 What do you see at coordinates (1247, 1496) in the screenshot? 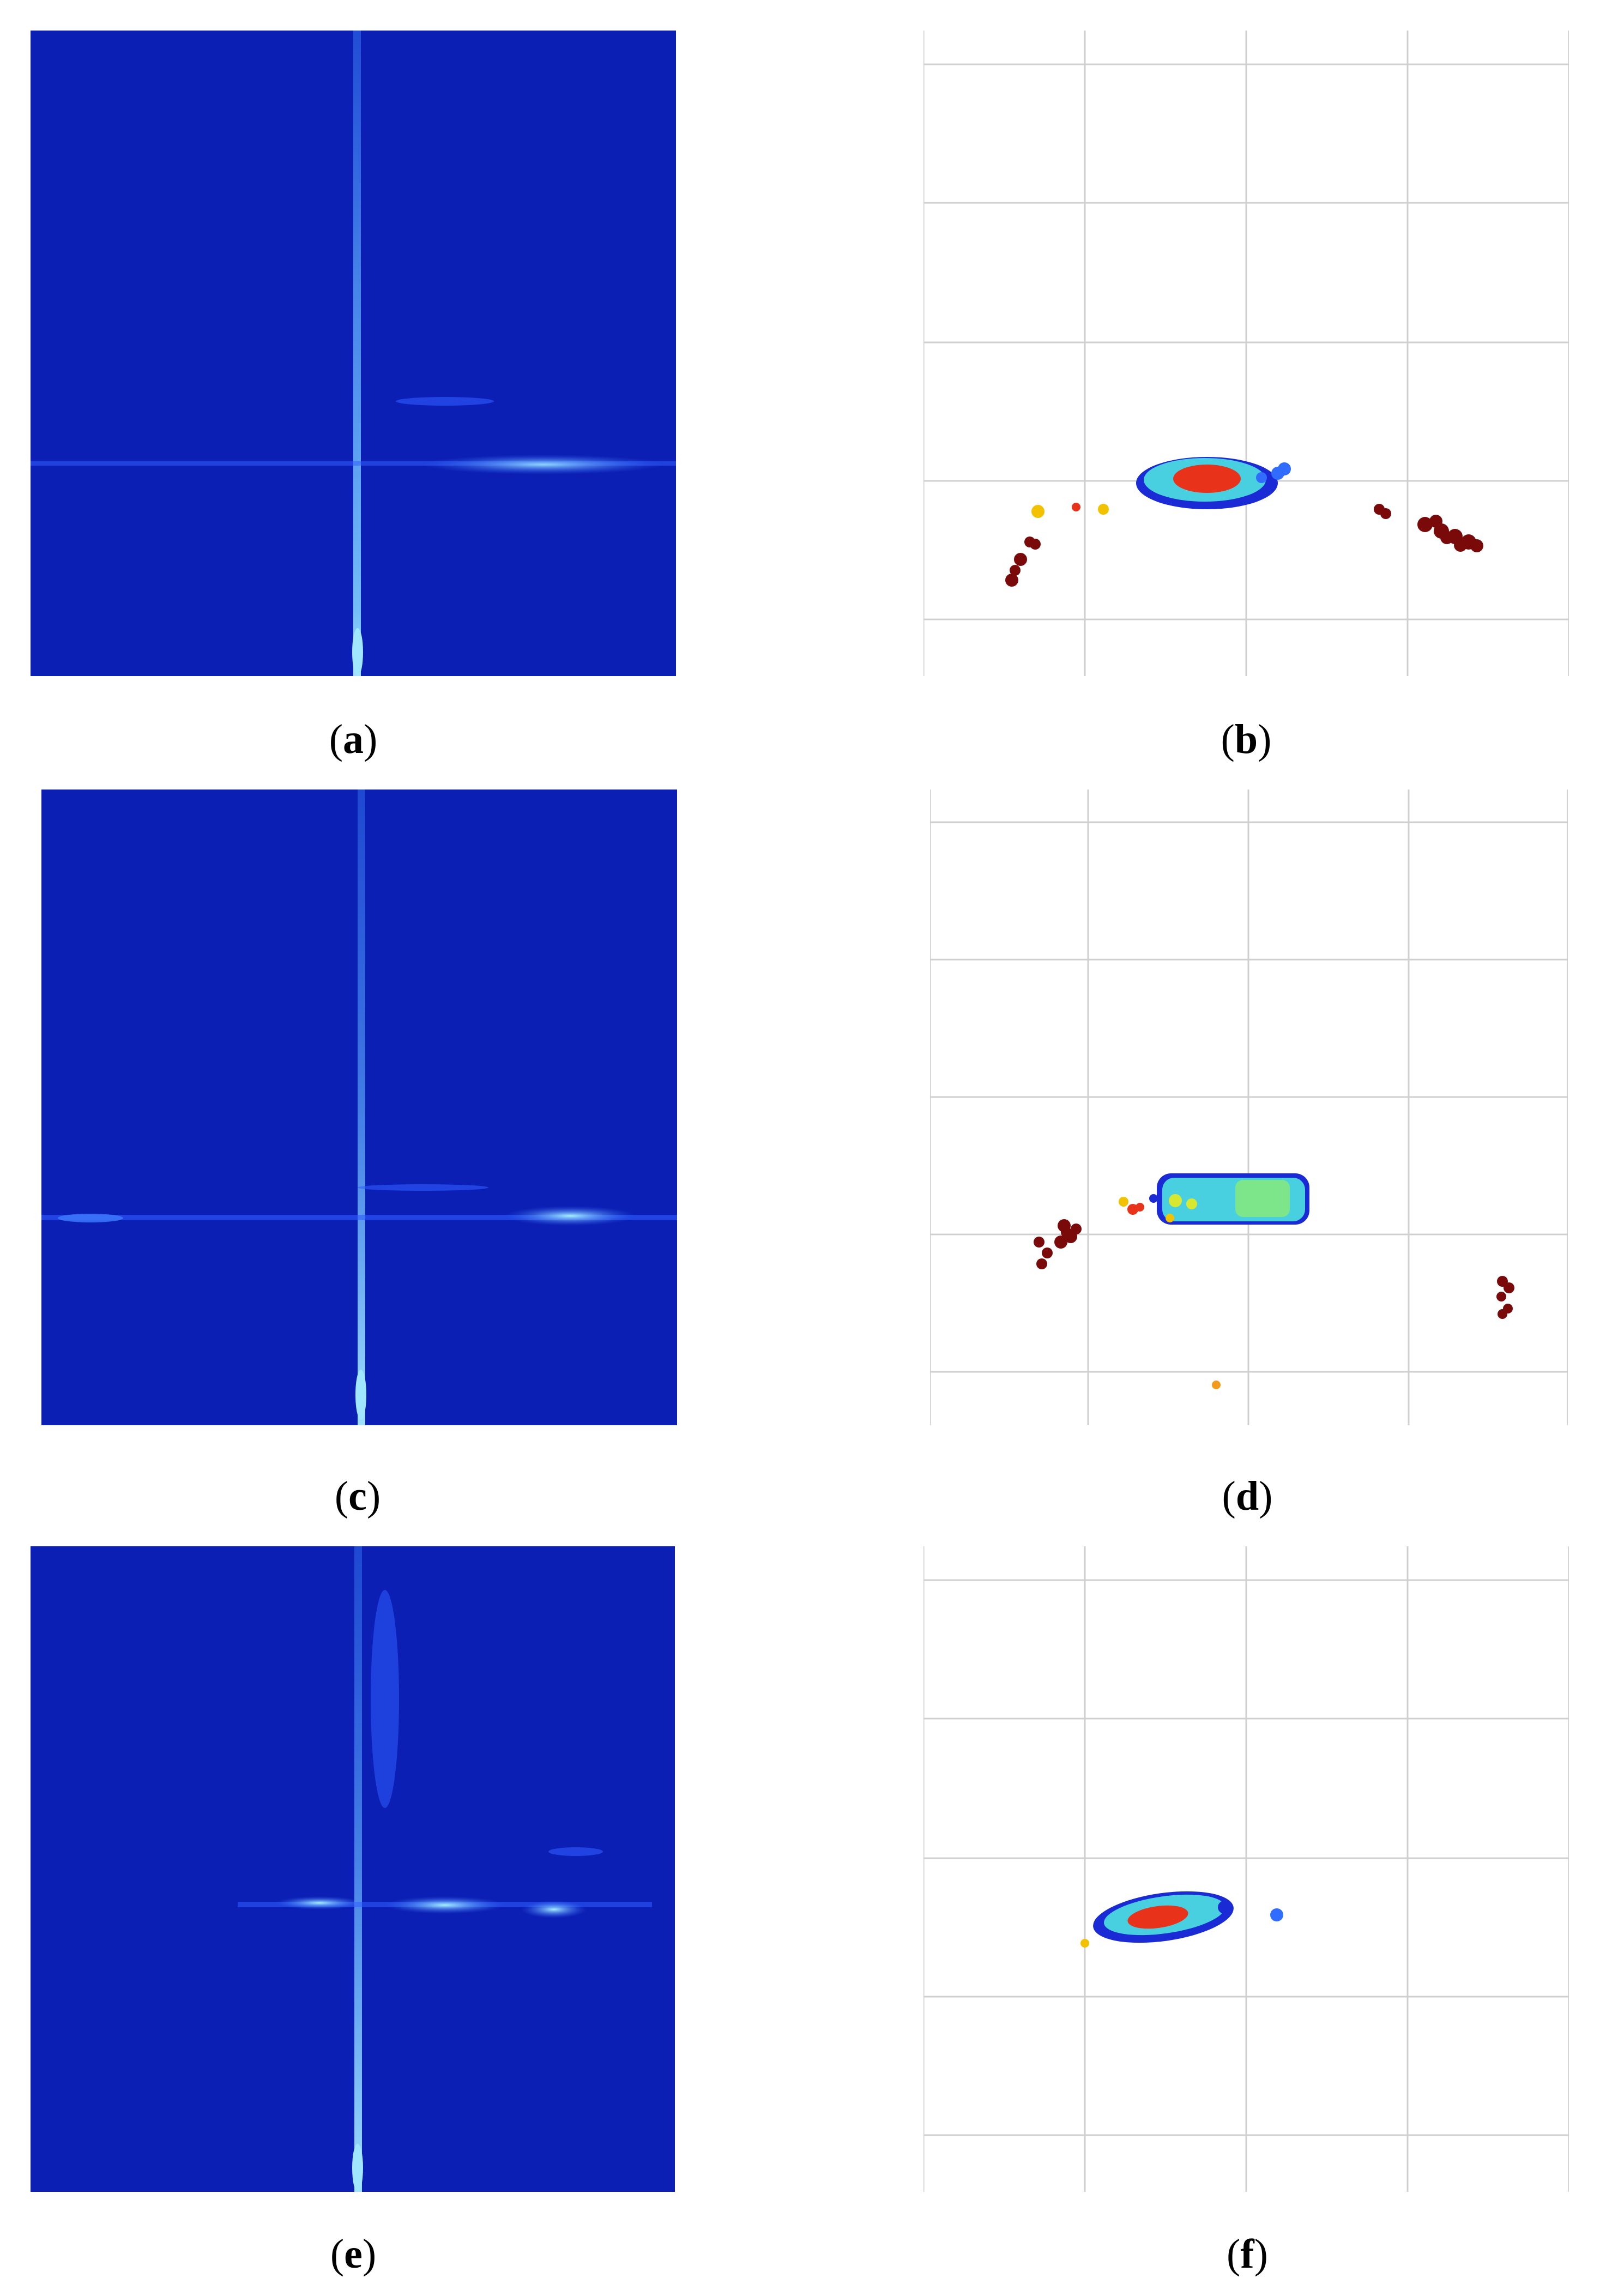
I see `caption-d: (d)` at bounding box center [1247, 1496].